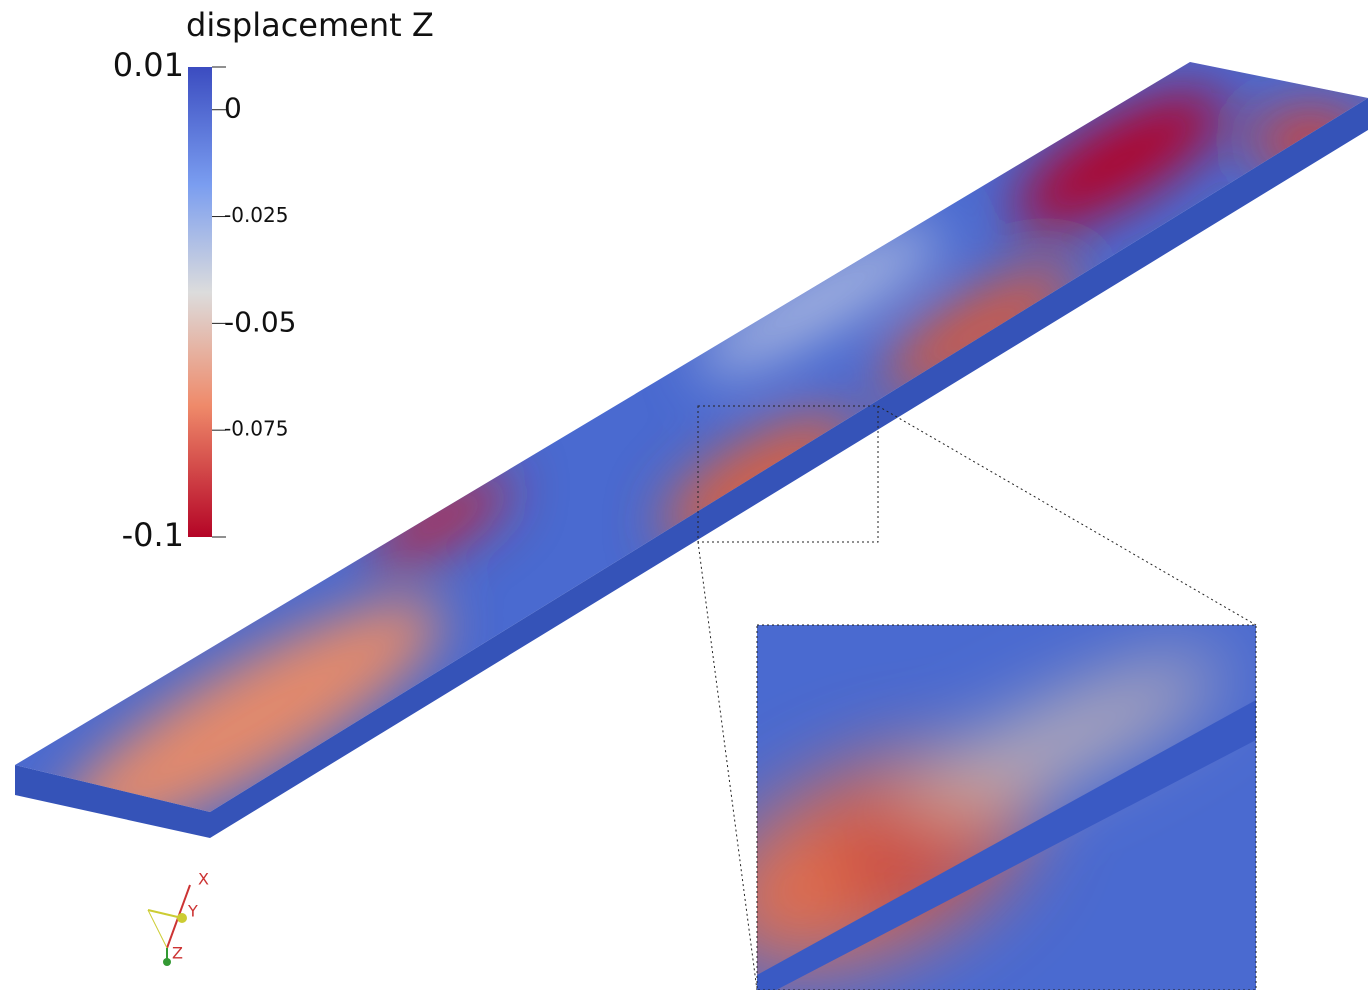 Image resolution: width=1368 pixels, height=990 pixels. Describe the element at coordinates (788, 474) in the screenshot. I see `zoom-box` at that location.